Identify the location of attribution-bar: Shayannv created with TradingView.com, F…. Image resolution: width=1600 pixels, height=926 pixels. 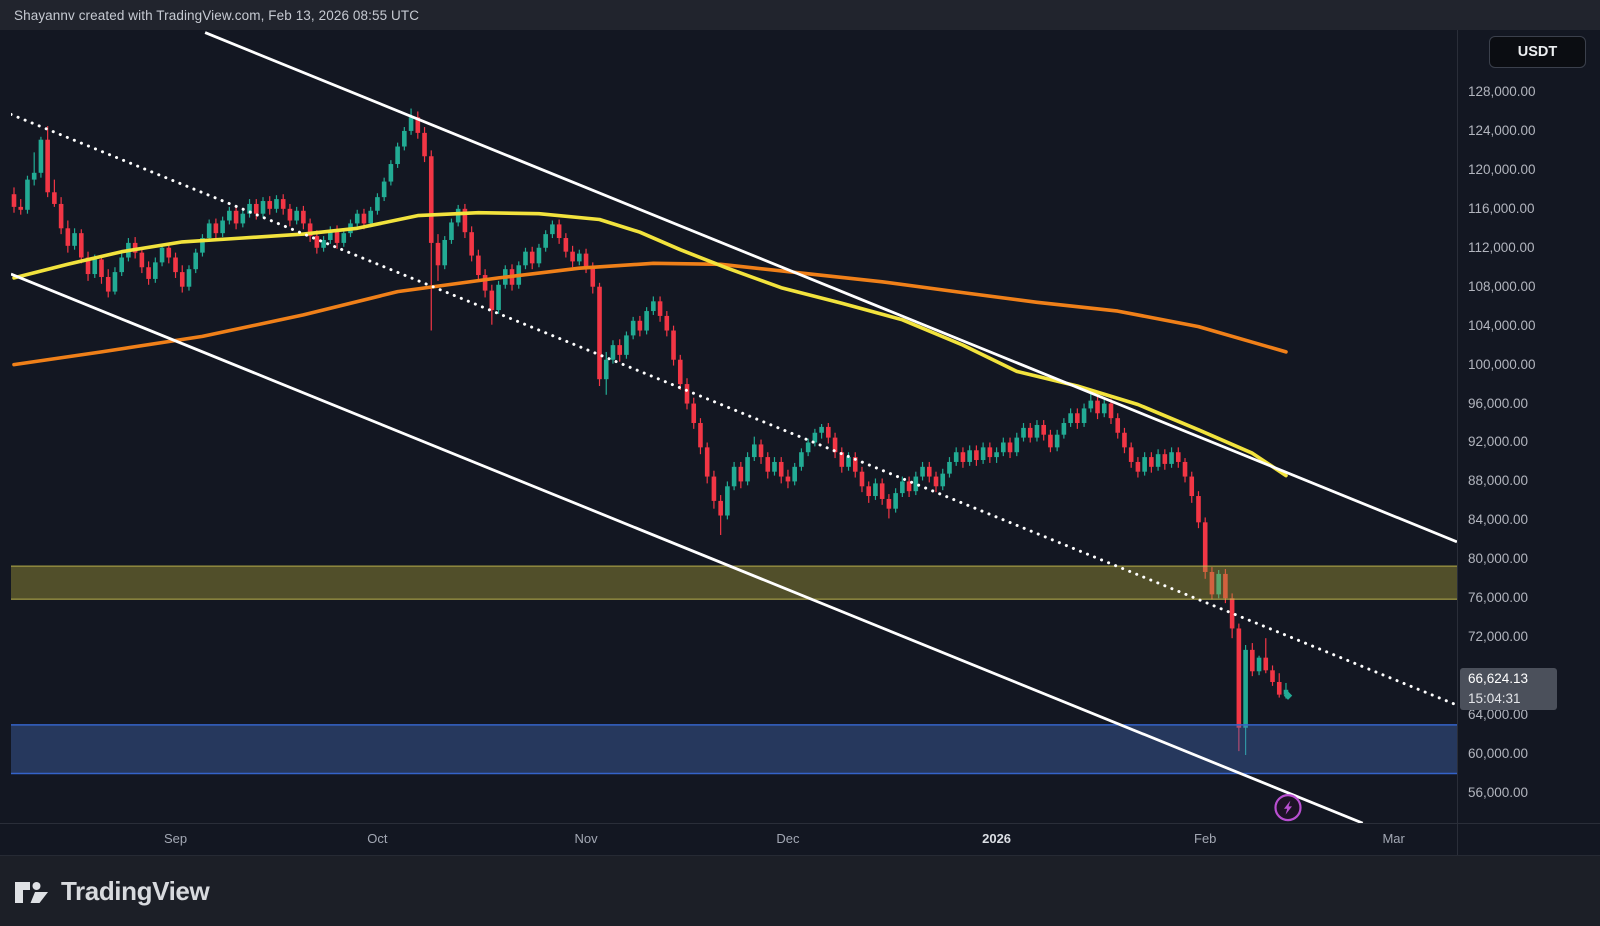
(800, 15).